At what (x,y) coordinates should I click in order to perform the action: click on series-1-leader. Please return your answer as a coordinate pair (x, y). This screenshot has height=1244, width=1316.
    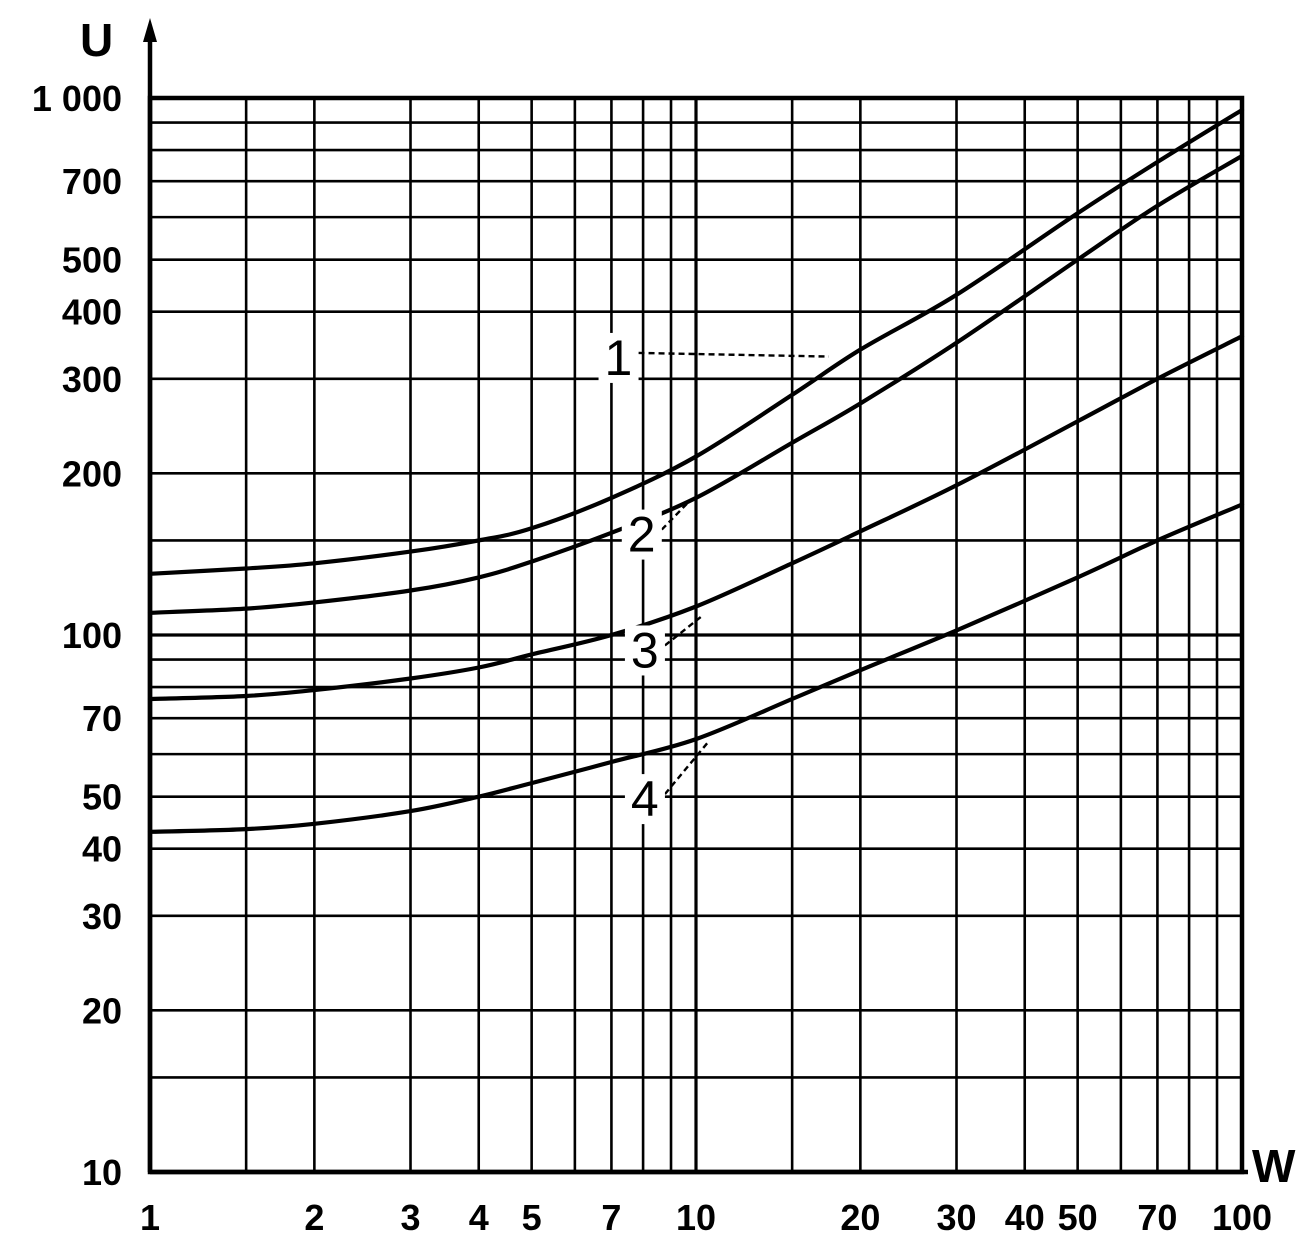
    Looking at the image, I should click on (733, 354).